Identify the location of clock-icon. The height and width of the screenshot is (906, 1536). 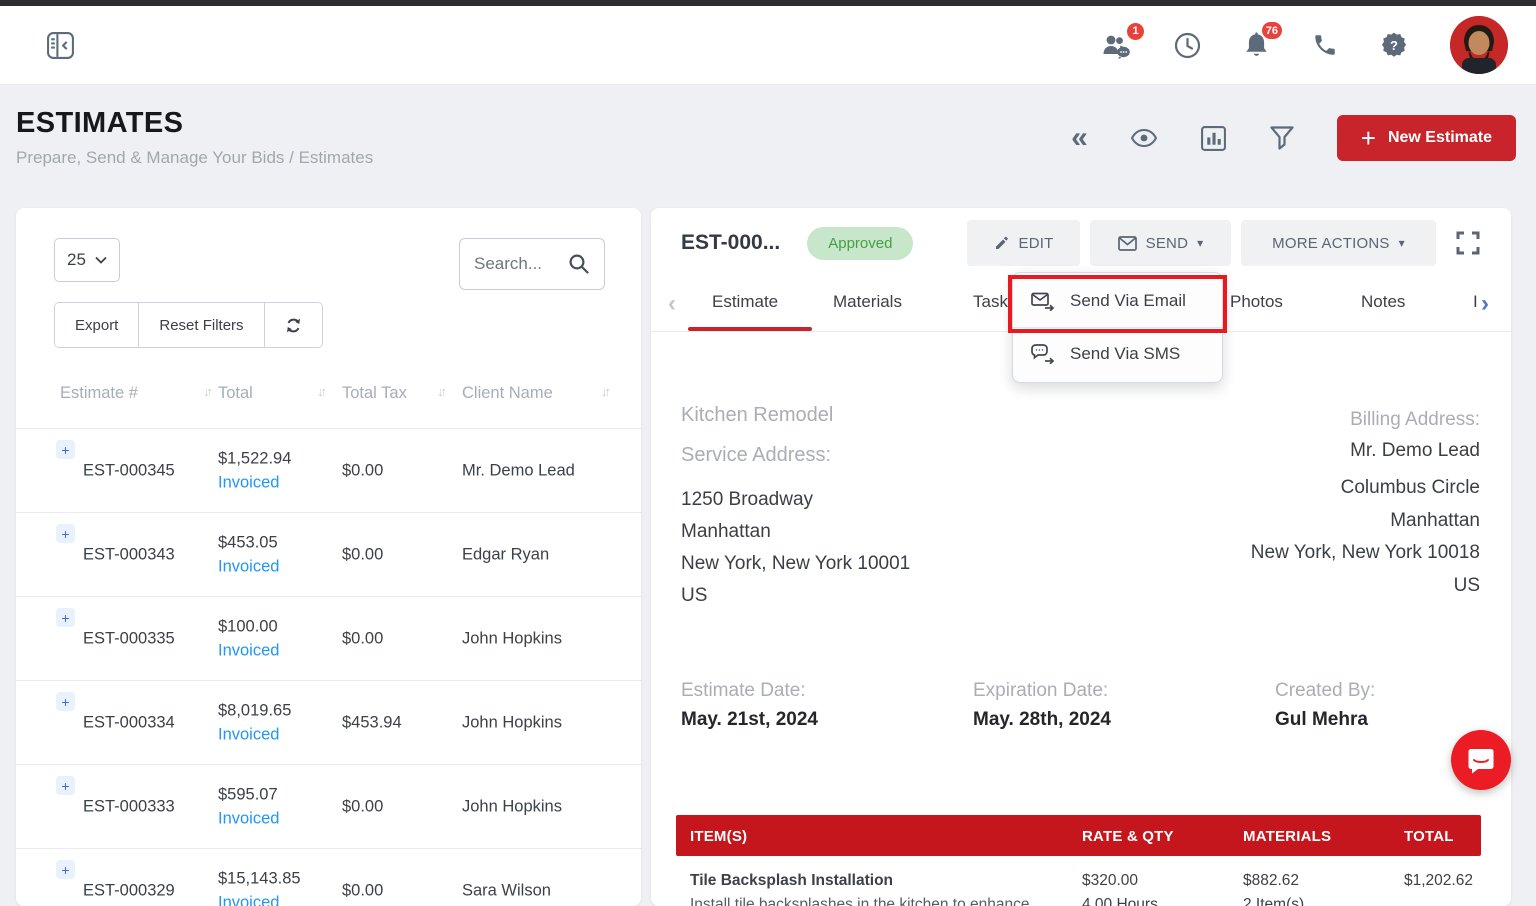
(1187, 45).